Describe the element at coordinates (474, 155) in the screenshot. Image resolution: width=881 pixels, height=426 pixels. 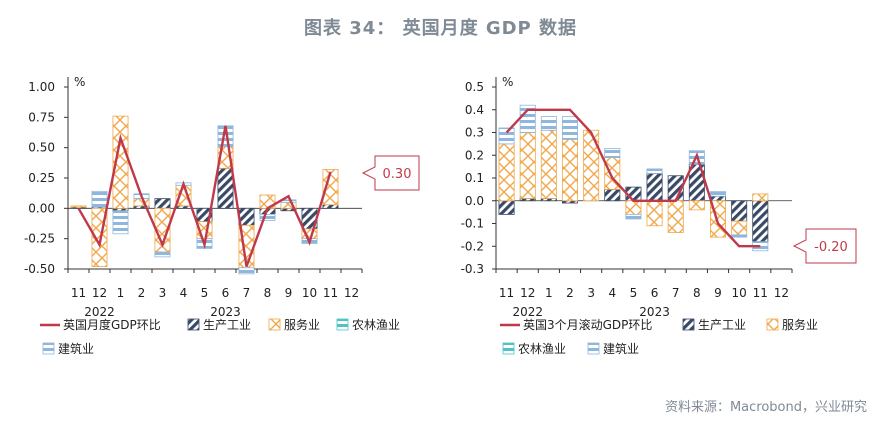
I see `y-tick-label: 0.2` at that location.